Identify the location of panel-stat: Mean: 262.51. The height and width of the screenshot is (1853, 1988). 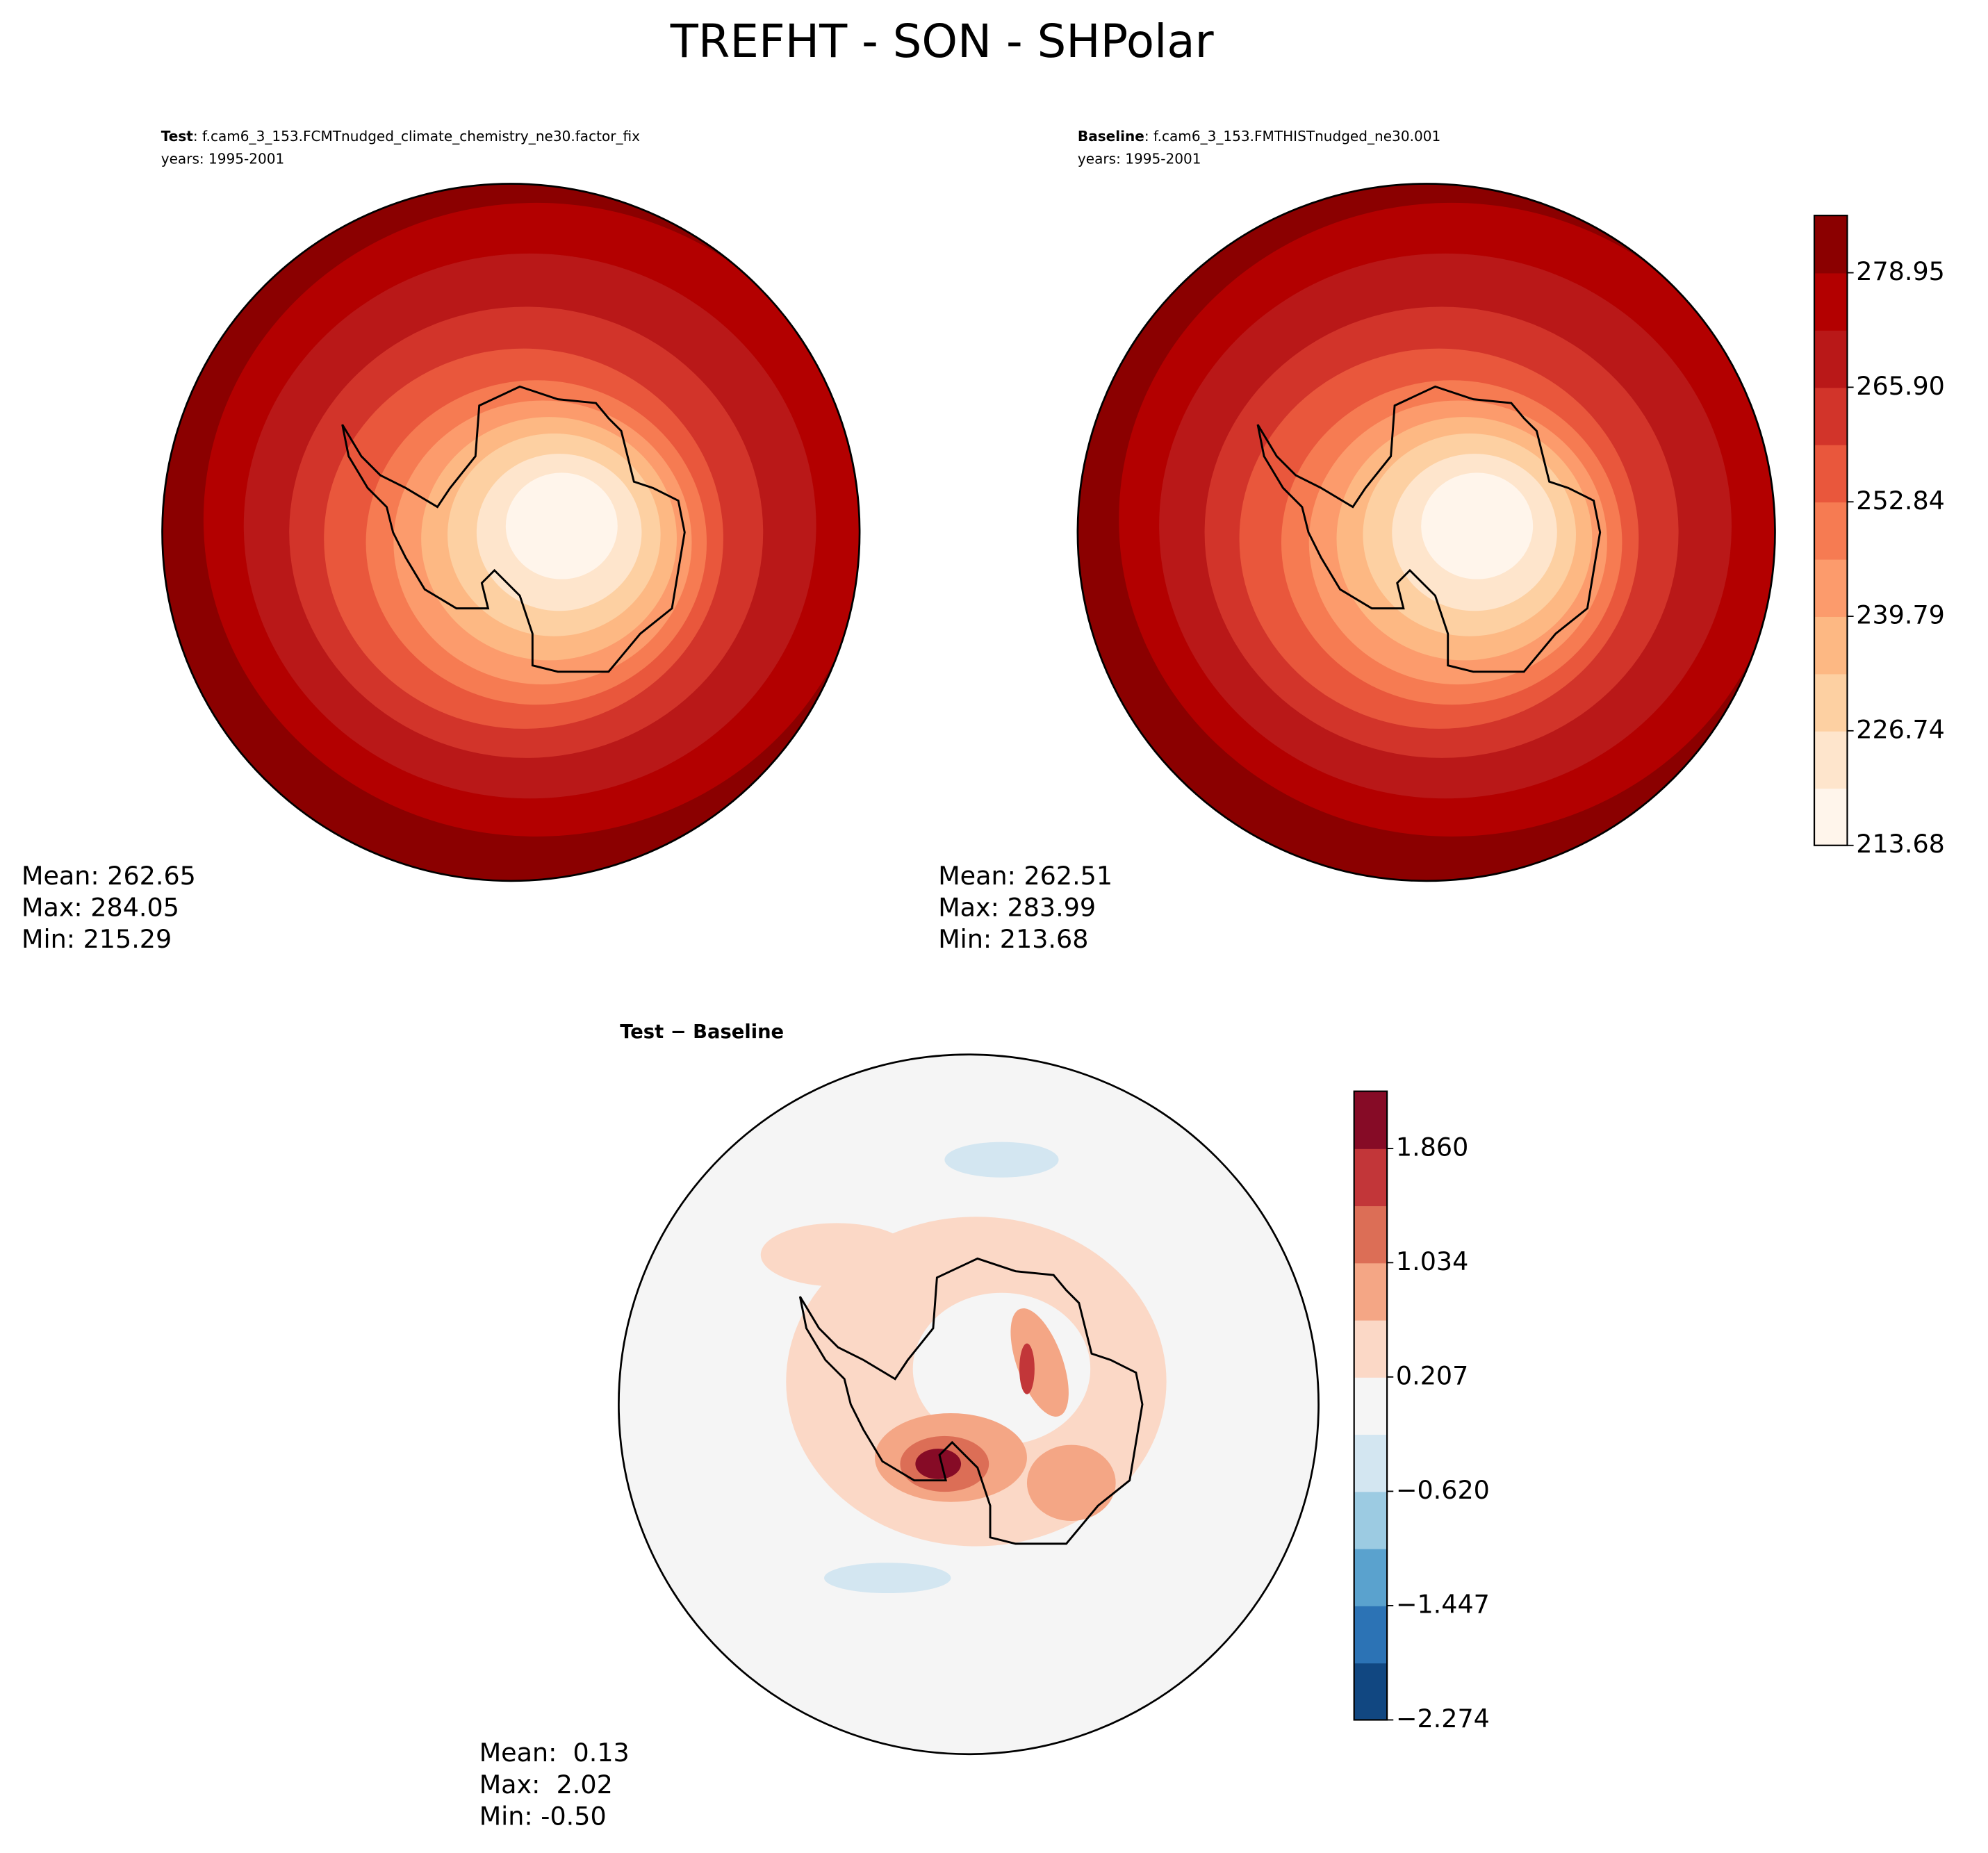
(1025, 876).